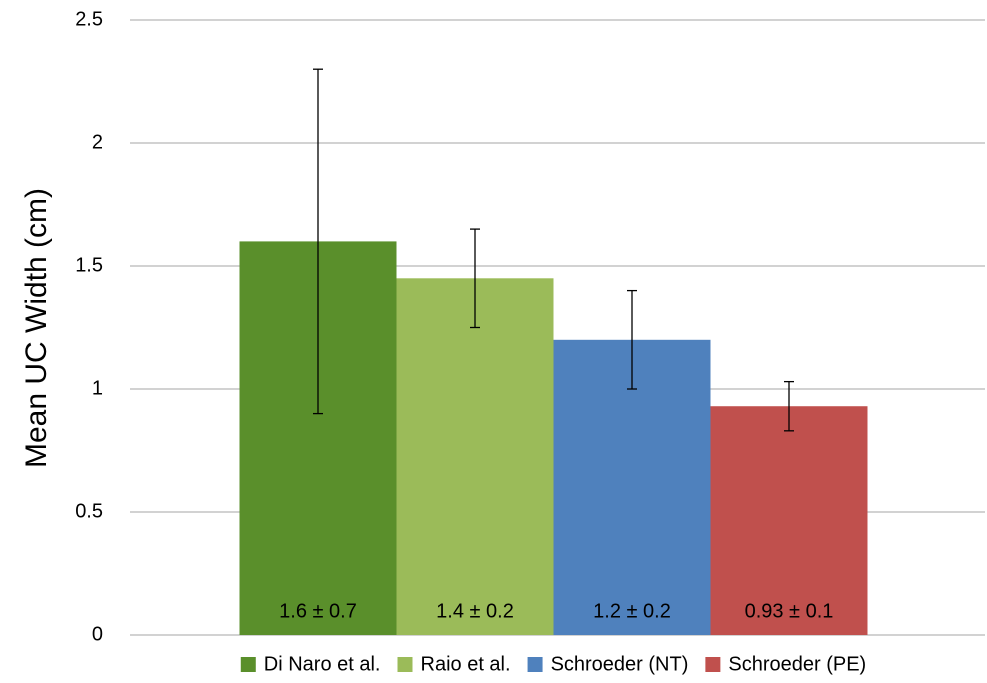 The width and height of the screenshot is (987, 683). Describe the element at coordinates (97, 388) in the screenshot. I see `y-tick-label: 1` at that location.